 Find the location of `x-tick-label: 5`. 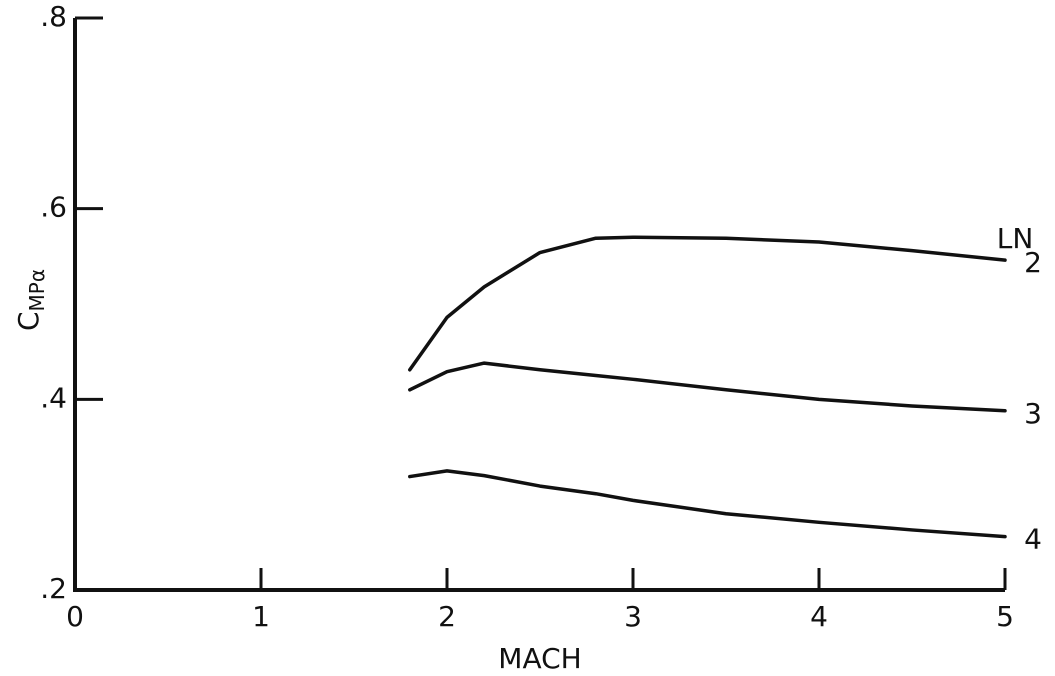

x-tick-label: 5 is located at coordinates (1005, 616).